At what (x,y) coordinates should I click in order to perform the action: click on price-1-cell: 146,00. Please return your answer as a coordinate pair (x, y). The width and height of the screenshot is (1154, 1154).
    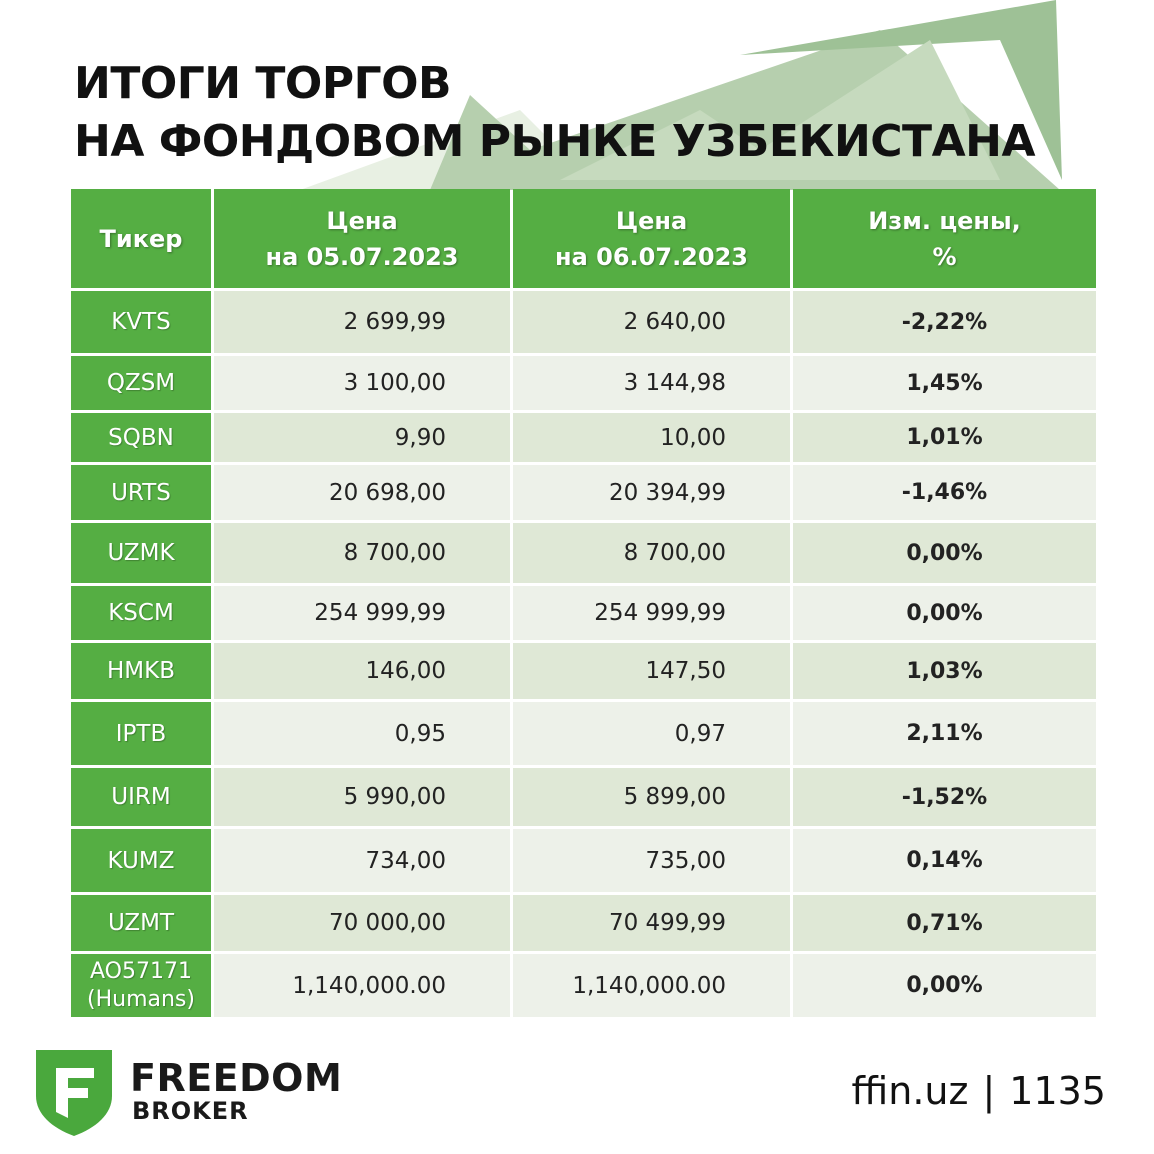
    Looking at the image, I should click on (362, 671).